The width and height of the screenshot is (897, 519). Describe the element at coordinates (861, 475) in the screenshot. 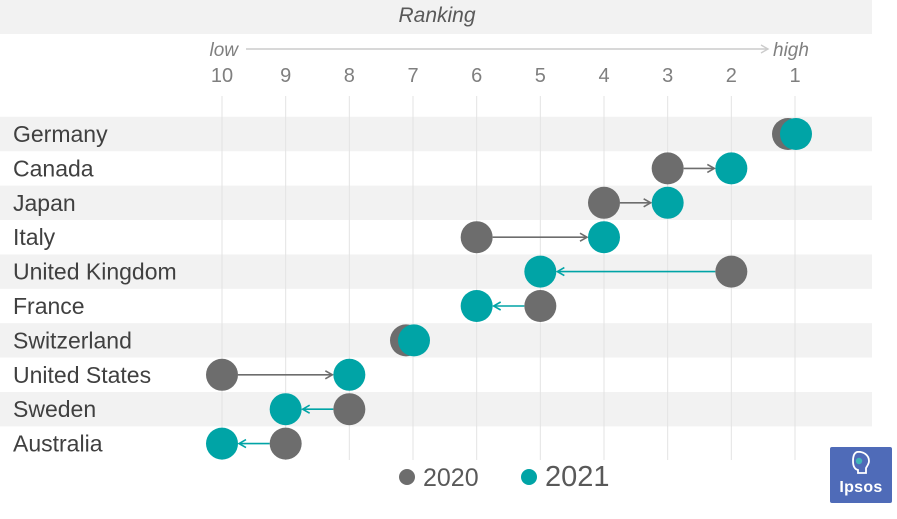

I see `ipsos-logo: Ipsos` at that location.